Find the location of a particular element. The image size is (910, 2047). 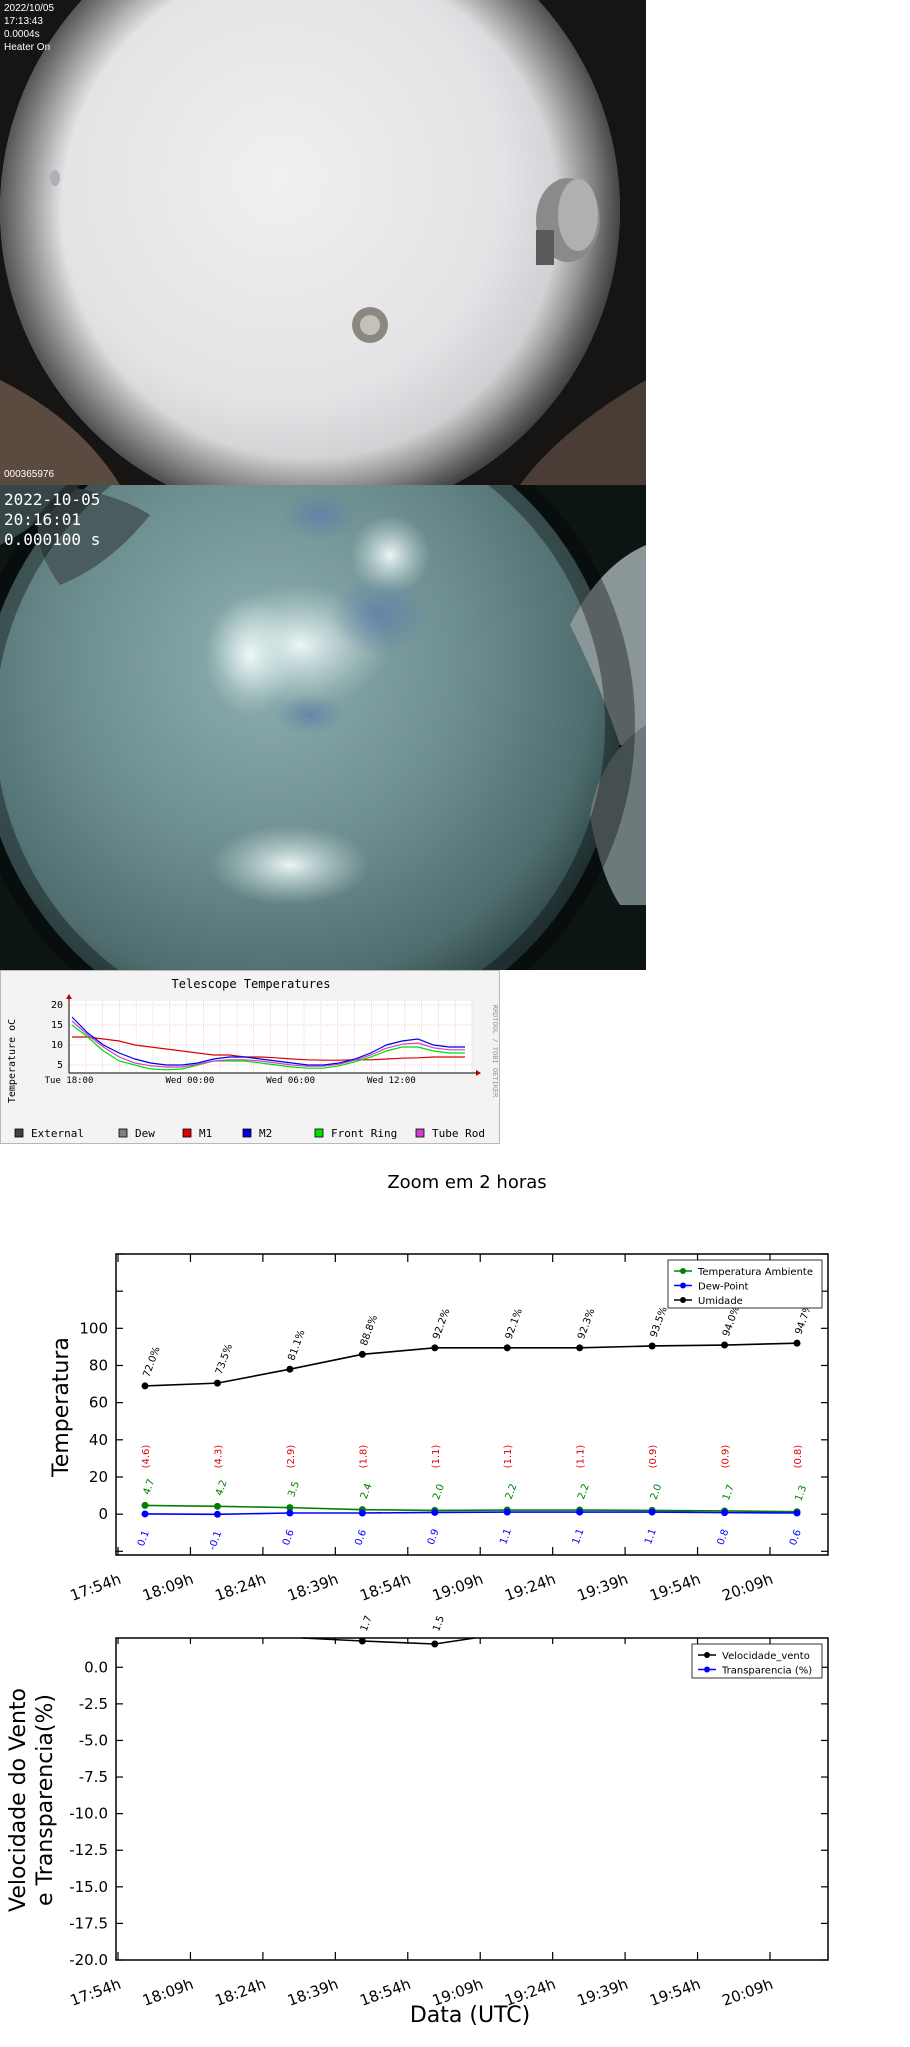

camera-1-date: 2022/10/05 is located at coordinates (29, 8).